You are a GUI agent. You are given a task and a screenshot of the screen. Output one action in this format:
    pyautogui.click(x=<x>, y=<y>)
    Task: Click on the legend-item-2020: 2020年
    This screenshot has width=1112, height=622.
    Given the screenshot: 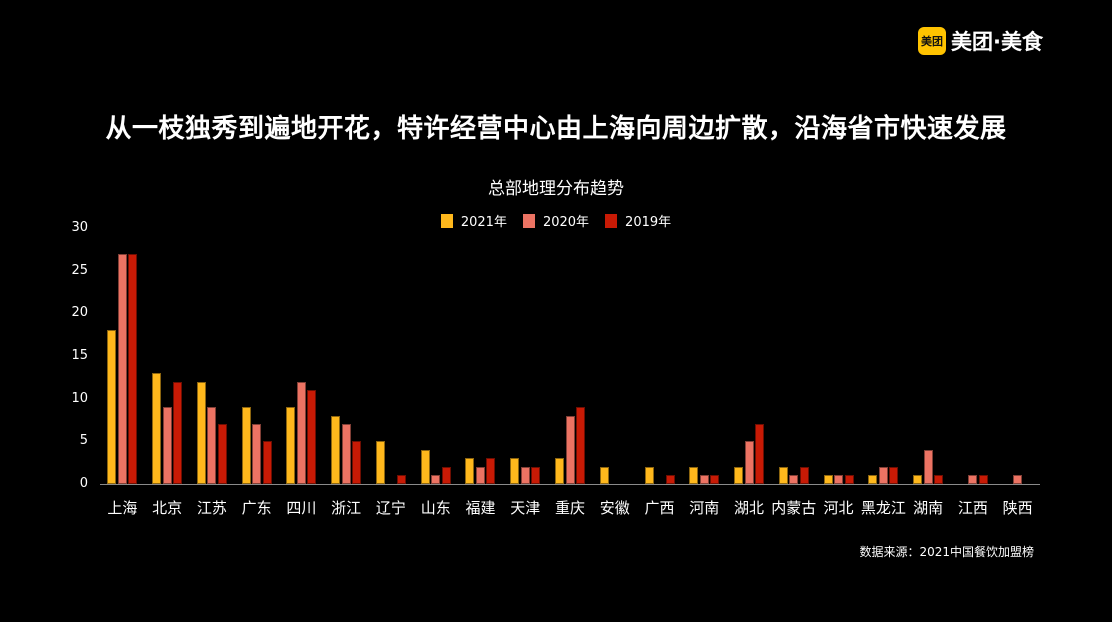 What is the action you would take?
    pyautogui.click(x=556, y=220)
    